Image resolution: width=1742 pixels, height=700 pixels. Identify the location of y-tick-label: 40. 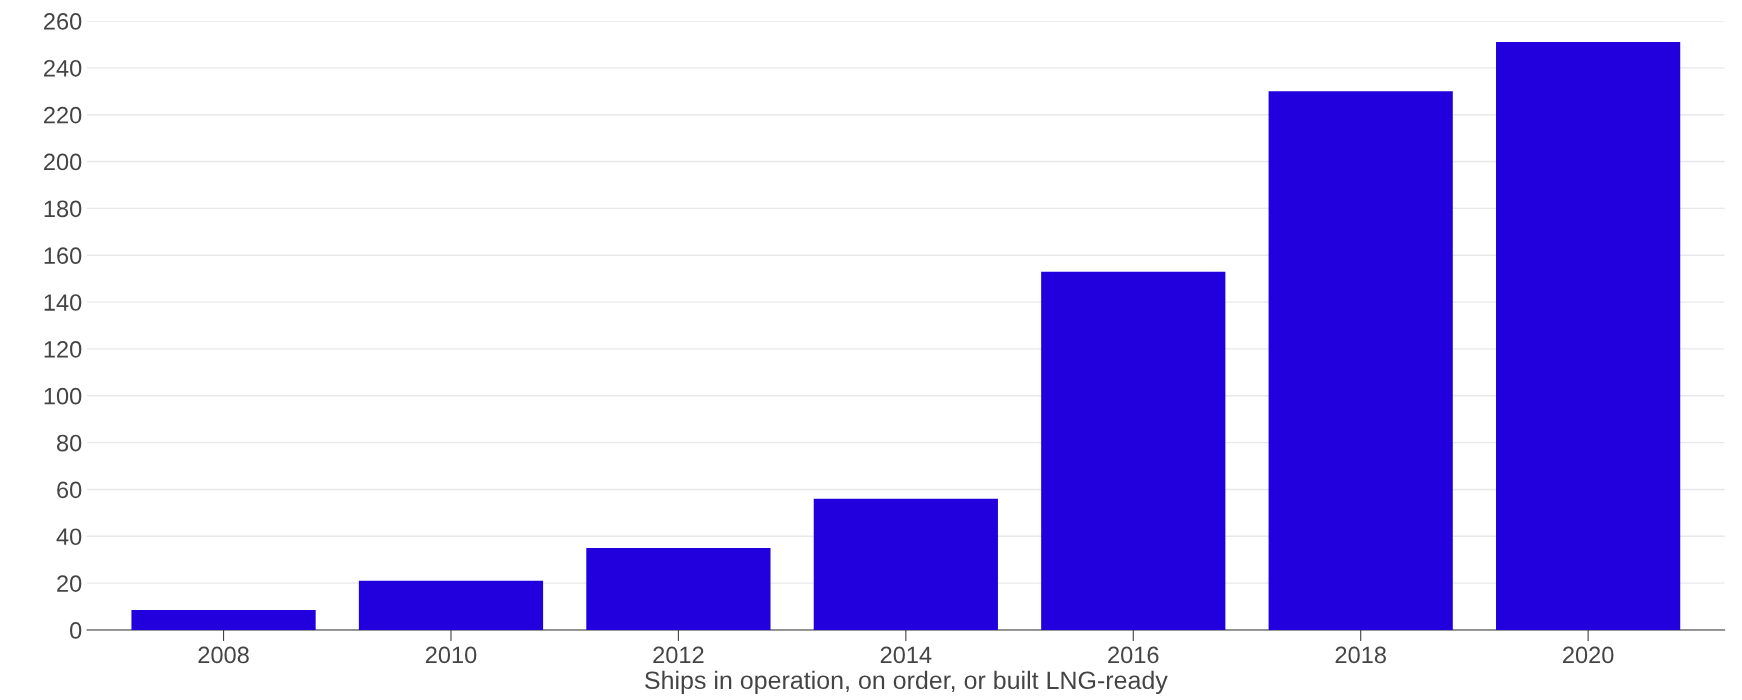
(69, 537).